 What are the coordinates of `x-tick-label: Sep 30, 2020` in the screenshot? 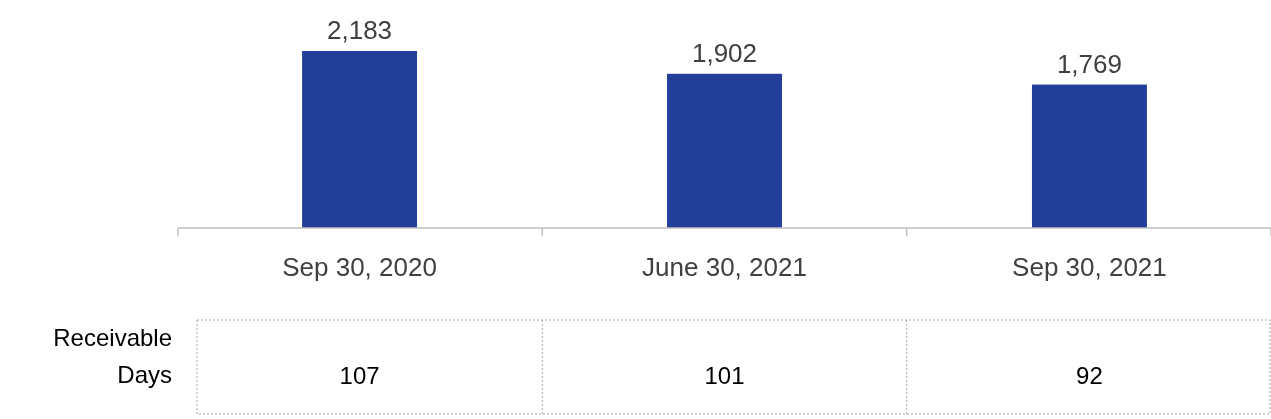 It's located at (359, 267).